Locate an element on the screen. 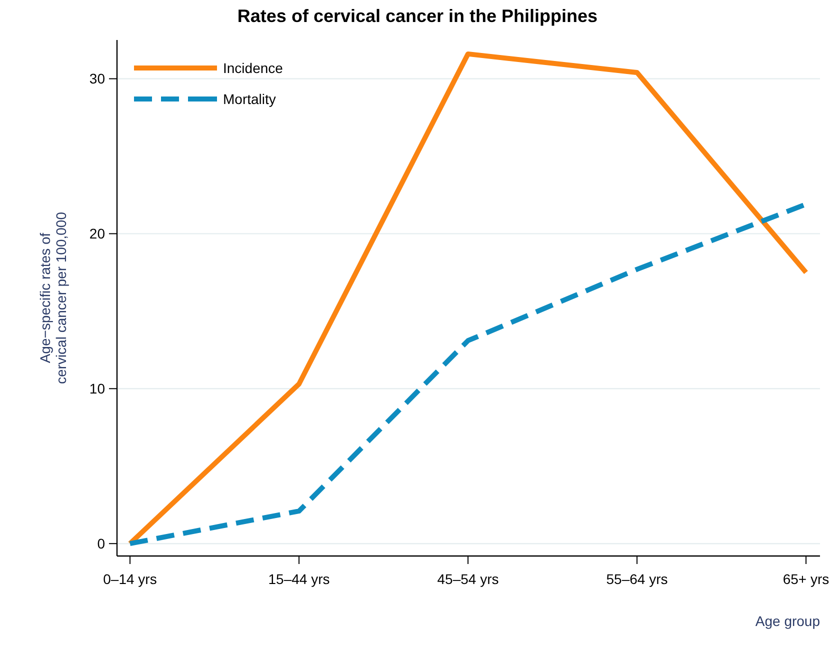 The image size is (835, 655). legend-label: Incidence is located at coordinates (253, 68).